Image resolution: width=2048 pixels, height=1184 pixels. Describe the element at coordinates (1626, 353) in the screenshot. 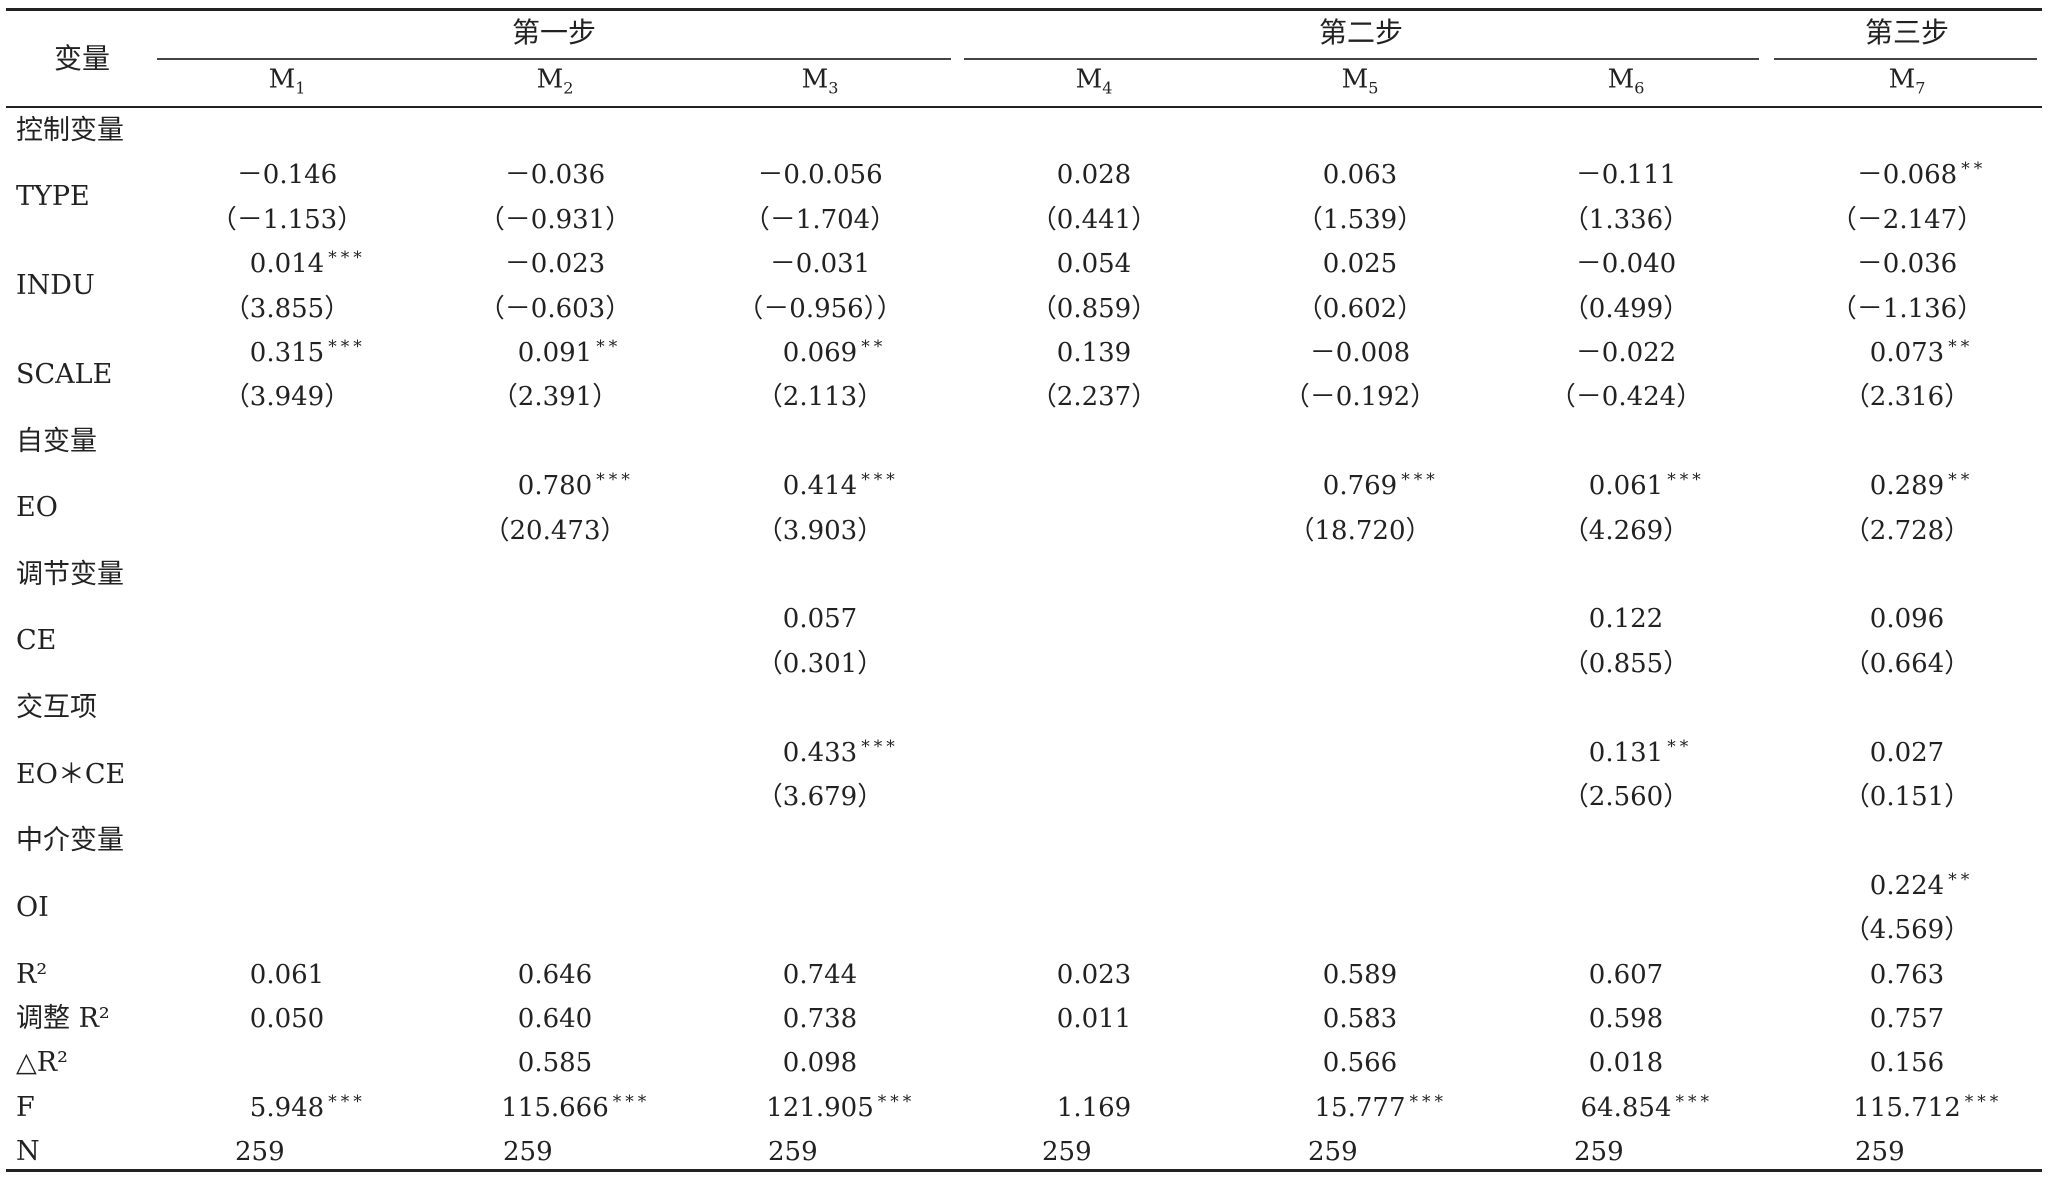

I see `coefficient-cell: －0.022` at that location.